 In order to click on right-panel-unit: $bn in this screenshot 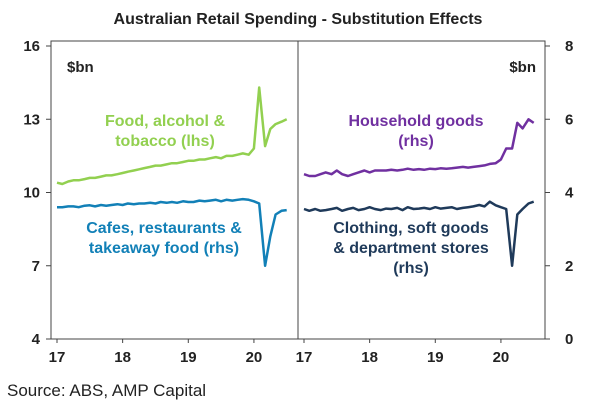, I will do `click(522, 67)`.